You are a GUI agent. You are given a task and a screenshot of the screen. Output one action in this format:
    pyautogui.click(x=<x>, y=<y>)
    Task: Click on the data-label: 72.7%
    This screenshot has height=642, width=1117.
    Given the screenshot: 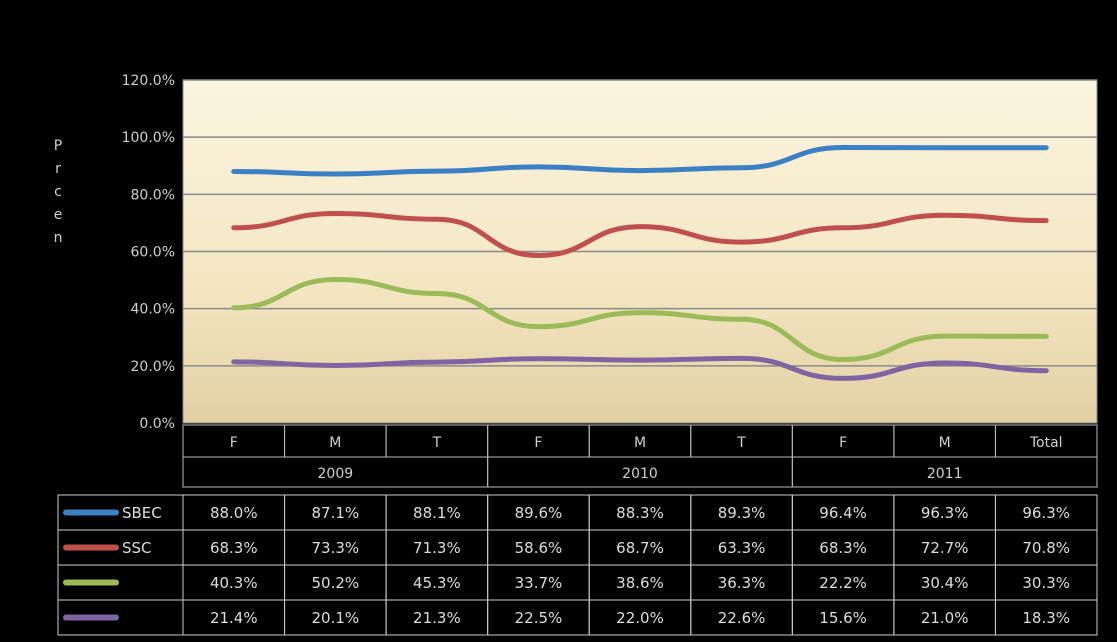 What is the action you would take?
    pyautogui.click(x=945, y=548)
    